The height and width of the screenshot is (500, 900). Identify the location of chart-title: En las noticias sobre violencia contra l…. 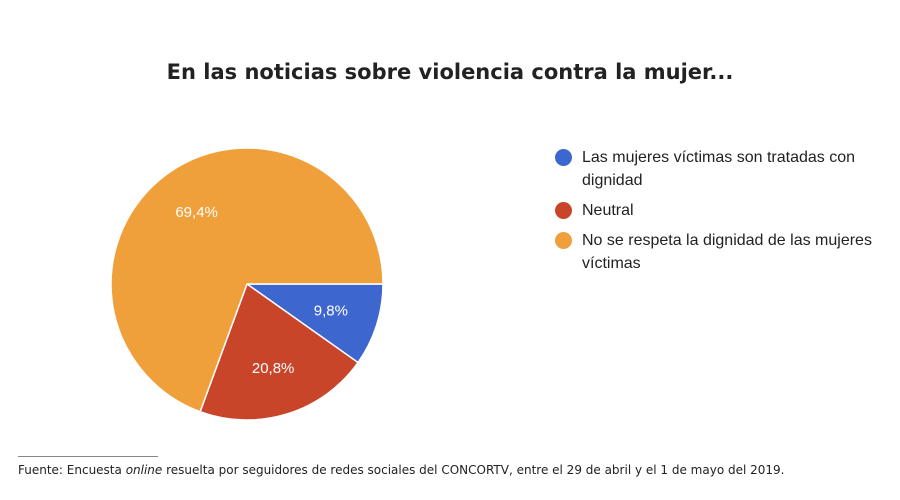
(450, 72).